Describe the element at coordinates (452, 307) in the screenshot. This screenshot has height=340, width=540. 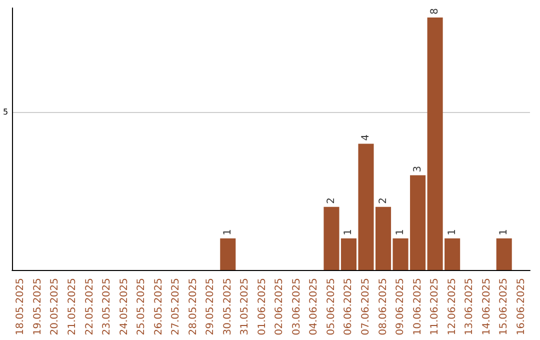
I see `x-tick-label: 12.06.2025` at that location.